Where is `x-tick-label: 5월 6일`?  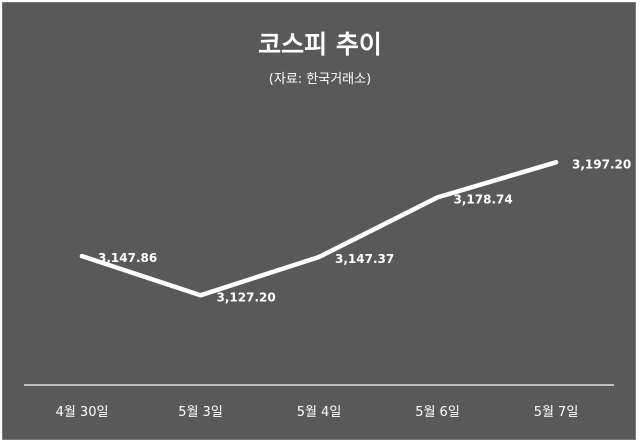 x-tick-label: 5월 6일 is located at coordinates (437, 412).